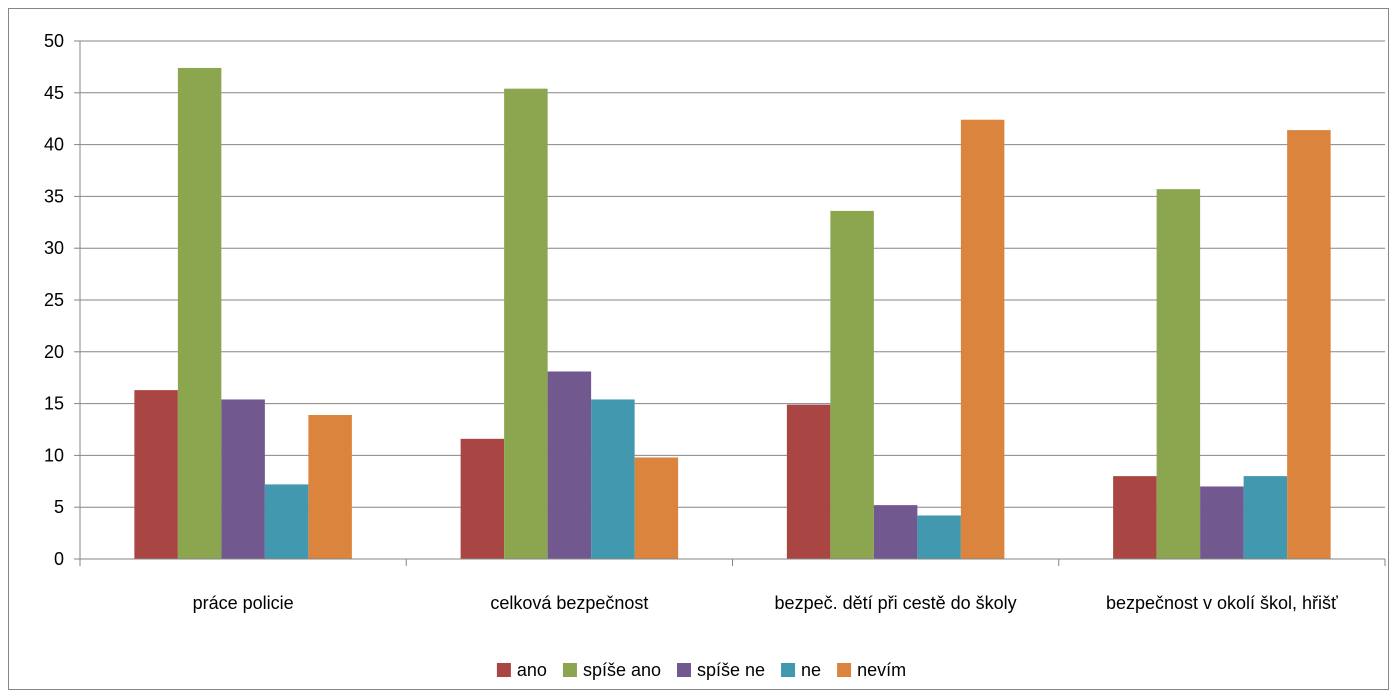 This screenshot has width=1397, height=698. Describe the element at coordinates (532, 670) in the screenshot. I see `legend-label: ano` at that location.